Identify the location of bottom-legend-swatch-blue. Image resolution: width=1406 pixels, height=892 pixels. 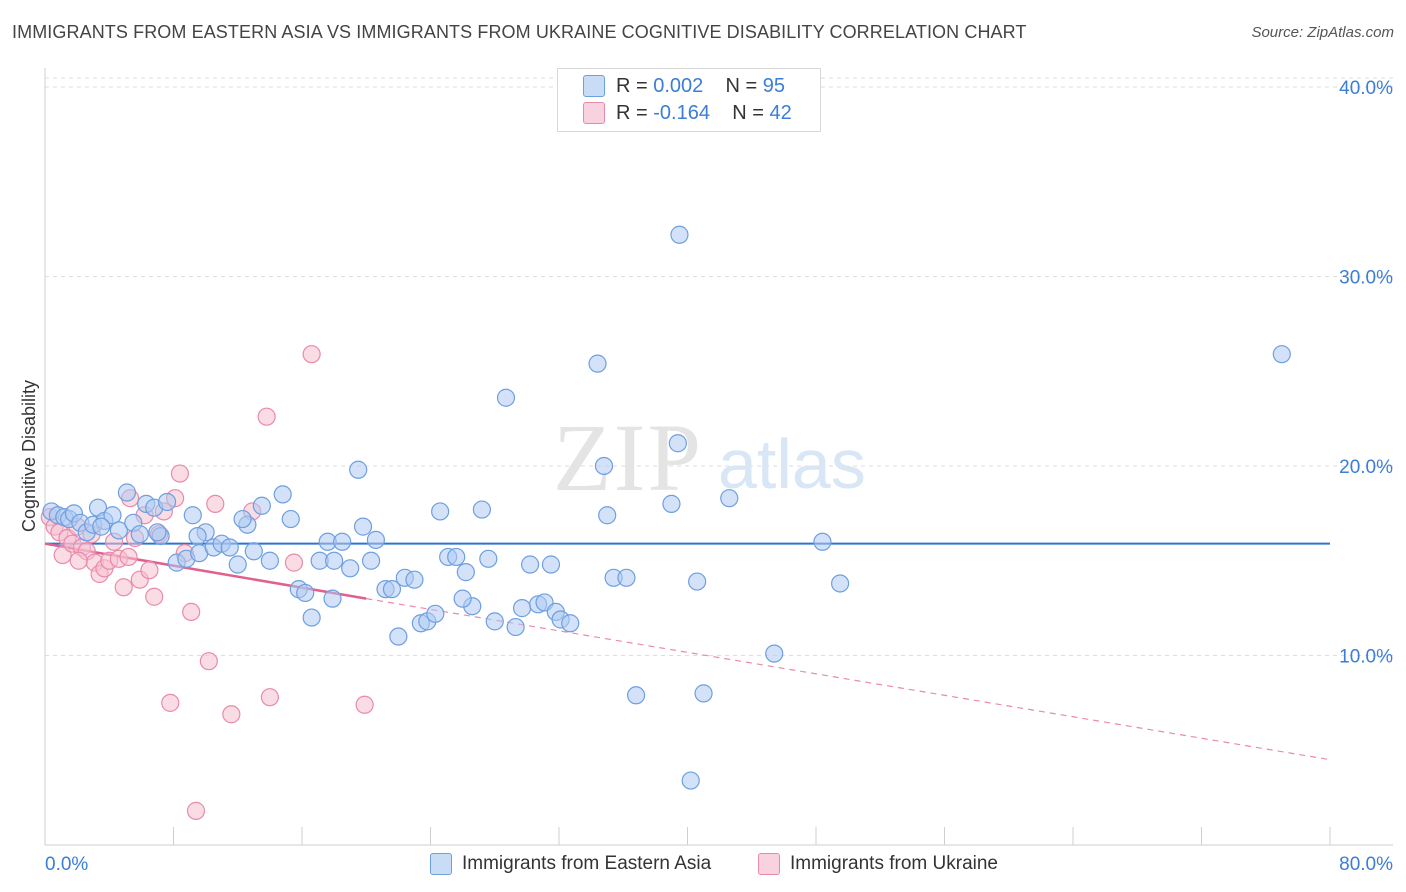
(441, 864).